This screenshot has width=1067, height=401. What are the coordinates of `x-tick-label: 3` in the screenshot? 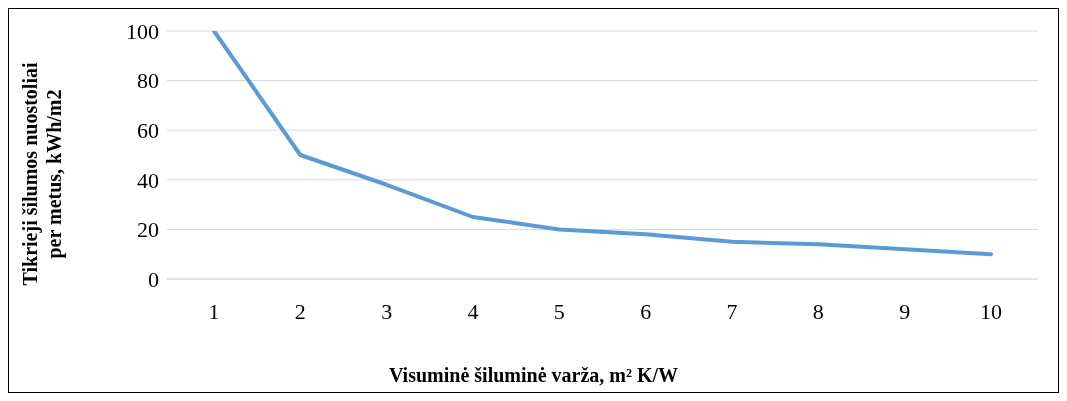 It's located at (387, 311).